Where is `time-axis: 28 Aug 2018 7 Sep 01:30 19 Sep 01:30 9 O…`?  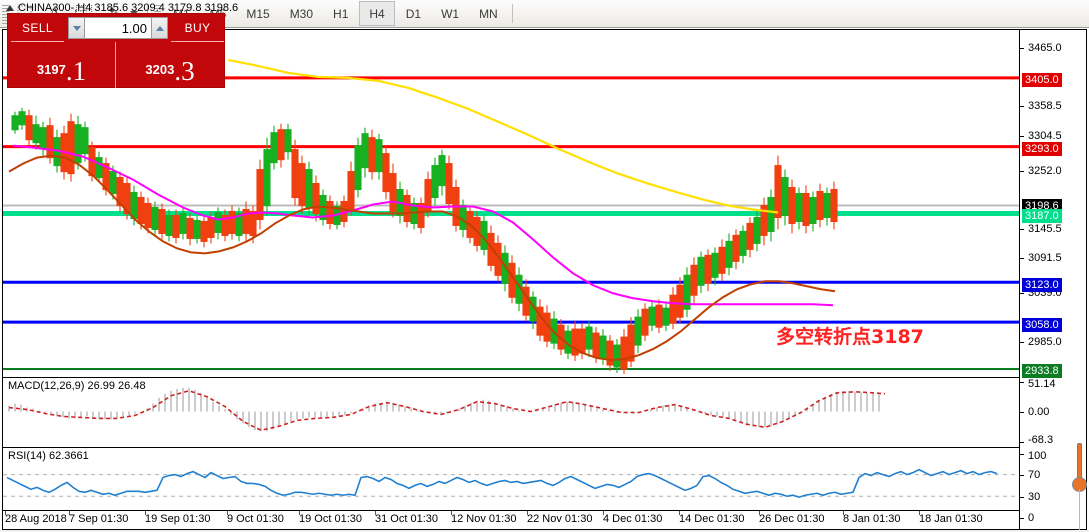
time-axis: 28 Aug 2018 7 Sep 01:30 19 Sep 01:30 9 O… is located at coordinates (511, 520).